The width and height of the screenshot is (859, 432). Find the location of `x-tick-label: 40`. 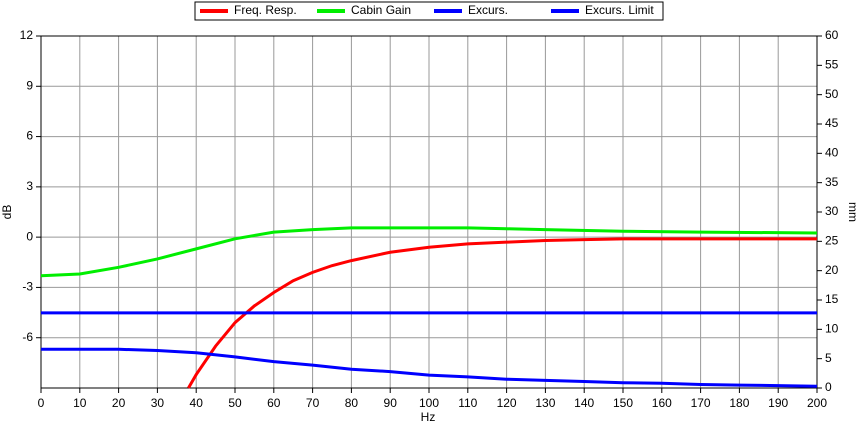

x-tick-label: 40 is located at coordinates (197, 403).